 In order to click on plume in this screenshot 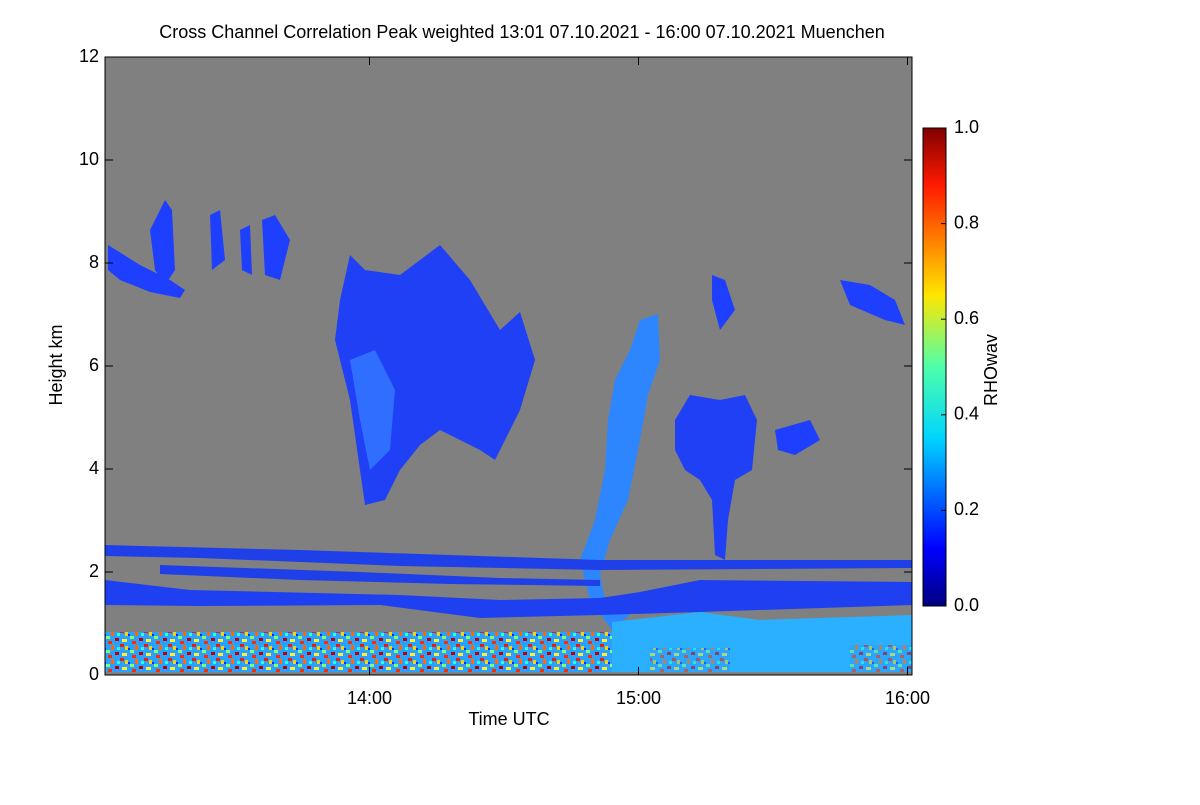, I will do `click(620, 472)`.